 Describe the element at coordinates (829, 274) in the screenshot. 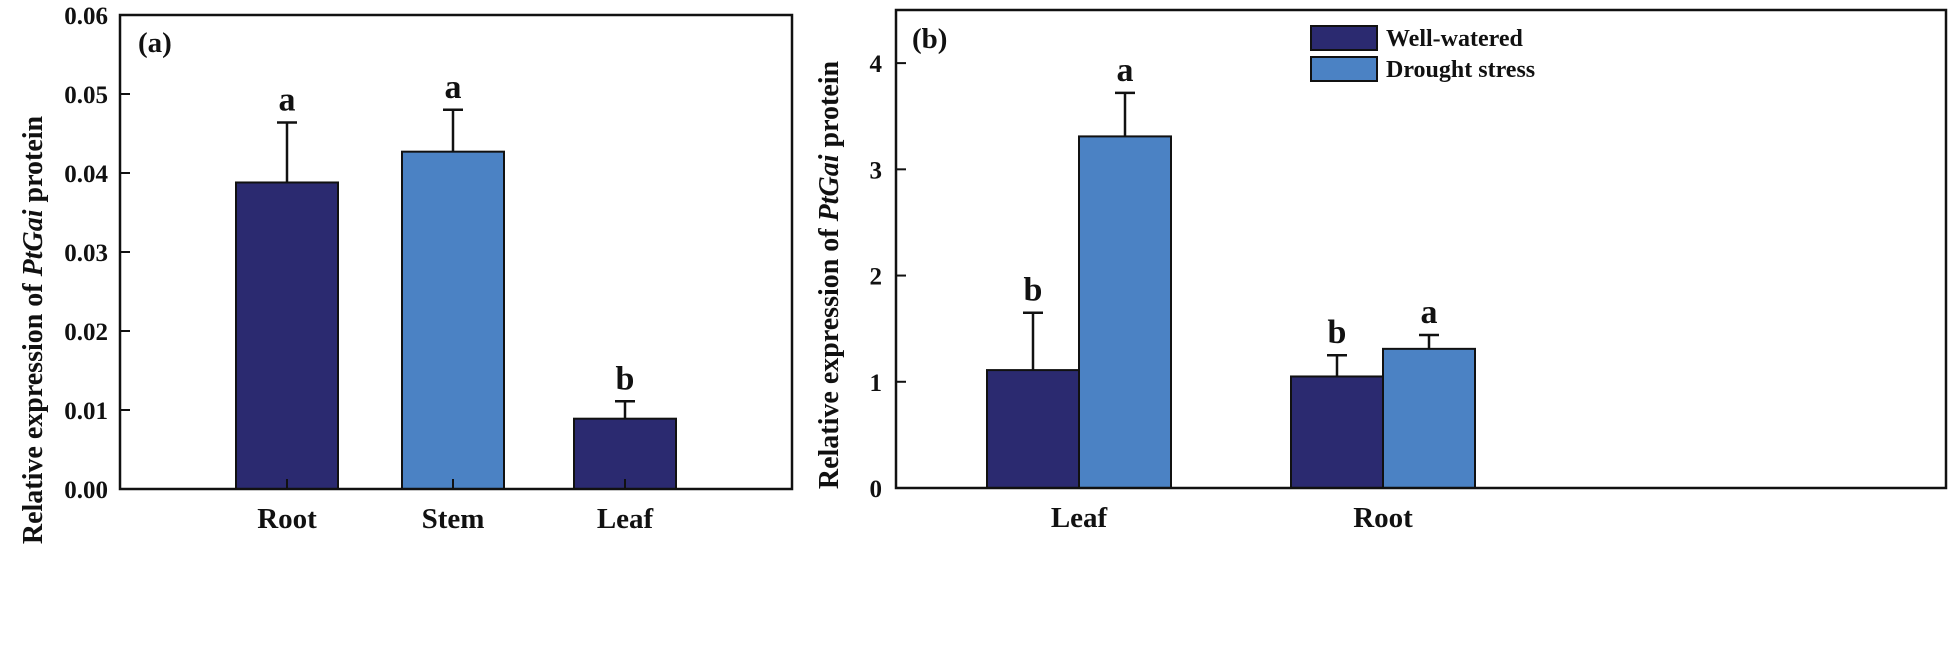

I see `y-axis-label-b: Relative expression of PtGai protein` at that location.